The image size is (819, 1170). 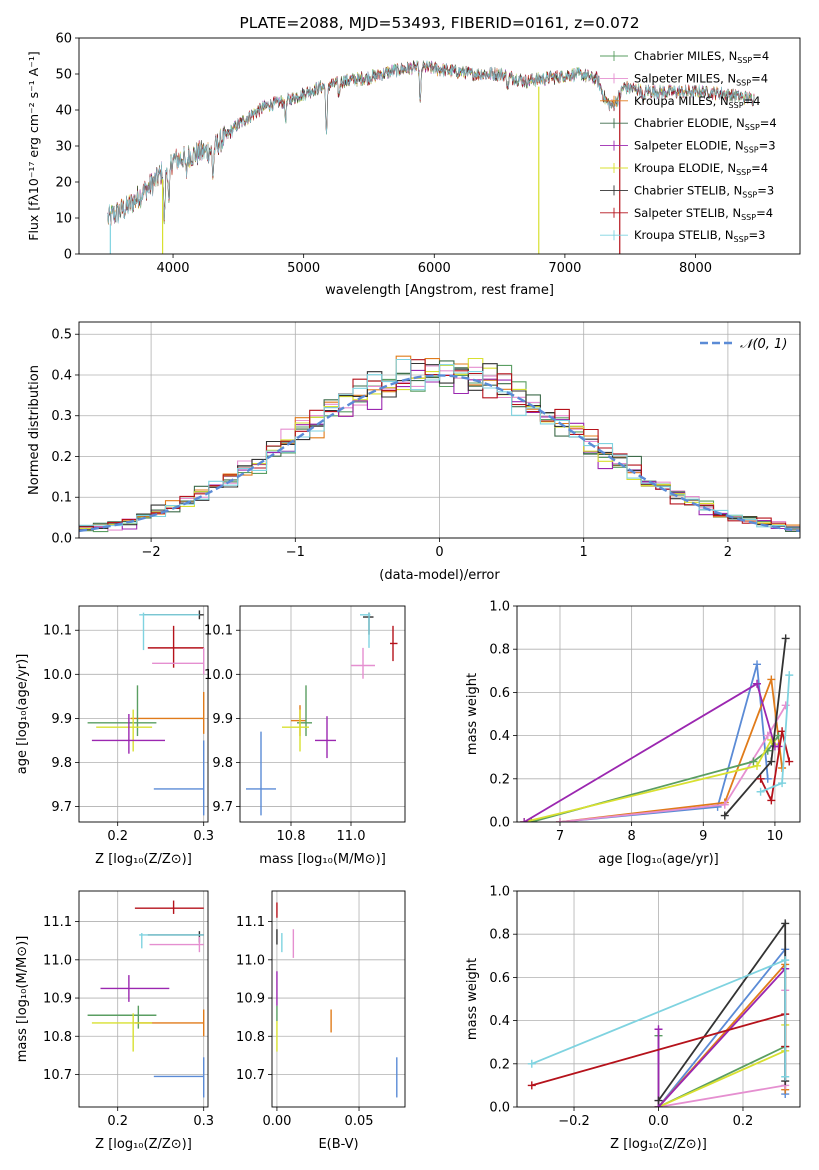 I want to click on x-tick-label: 8000, so click(x=695, y=268).